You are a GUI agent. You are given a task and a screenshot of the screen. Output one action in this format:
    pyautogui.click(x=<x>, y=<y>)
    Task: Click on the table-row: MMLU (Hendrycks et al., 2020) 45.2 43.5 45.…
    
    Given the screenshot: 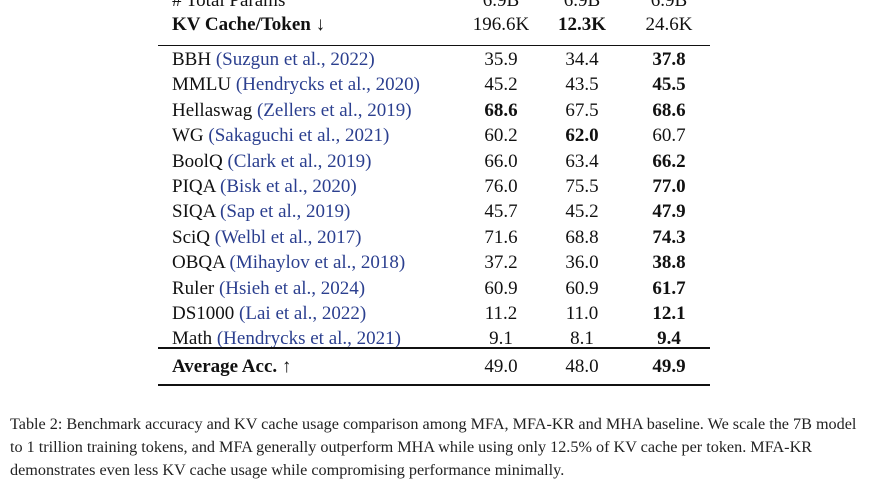 What is the action you would take?
    pyautogui.click(x=434, y=86)
    